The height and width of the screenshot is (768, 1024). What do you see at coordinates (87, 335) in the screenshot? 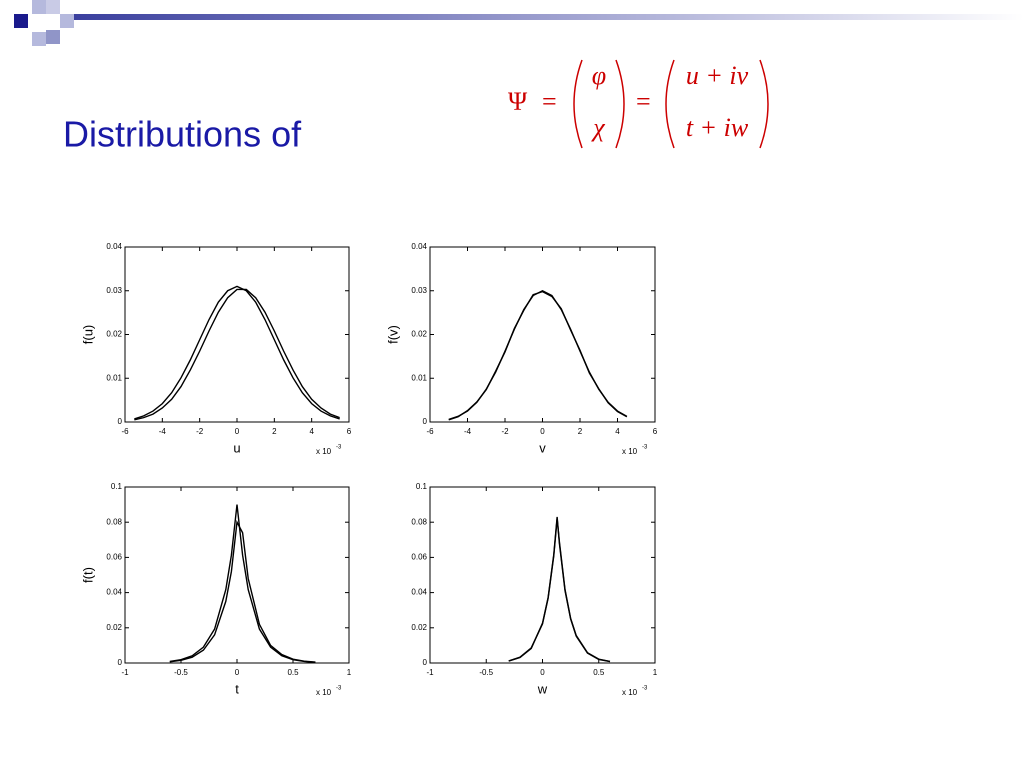
I see `y-axis-label: f(u)` at bounding box center [87, 335].